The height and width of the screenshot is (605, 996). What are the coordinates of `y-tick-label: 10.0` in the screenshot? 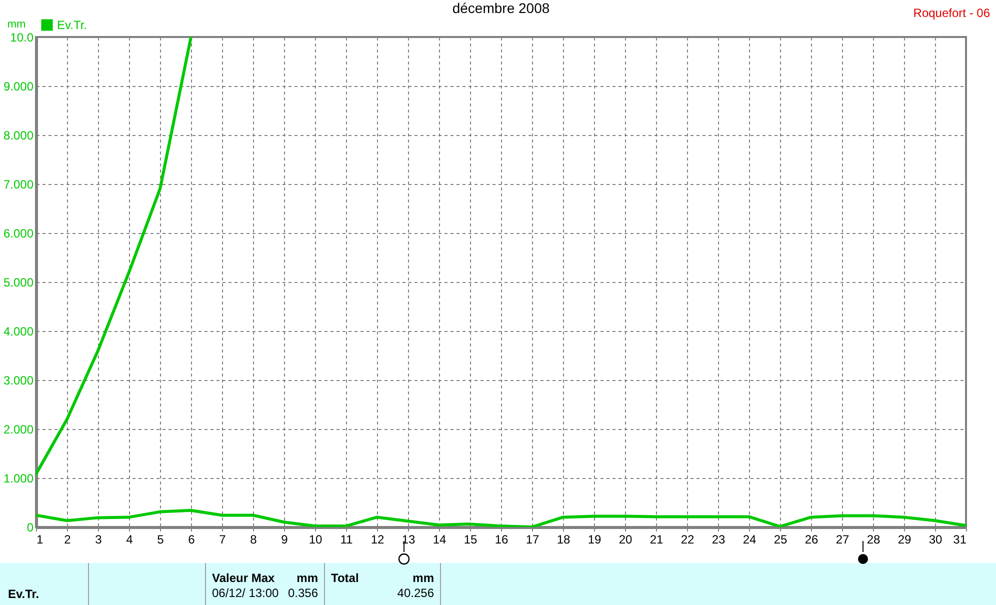 It's located at (22, 37).